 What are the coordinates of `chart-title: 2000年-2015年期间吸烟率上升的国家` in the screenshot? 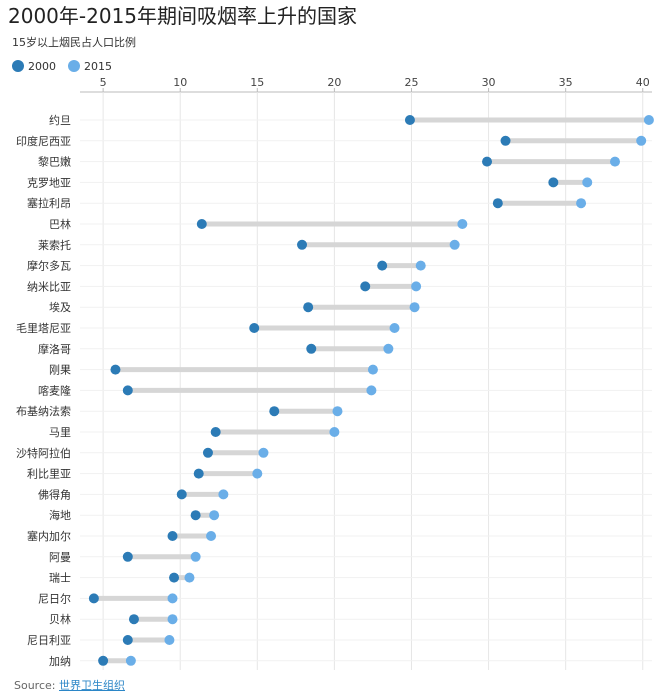 It's located at (183, 16).